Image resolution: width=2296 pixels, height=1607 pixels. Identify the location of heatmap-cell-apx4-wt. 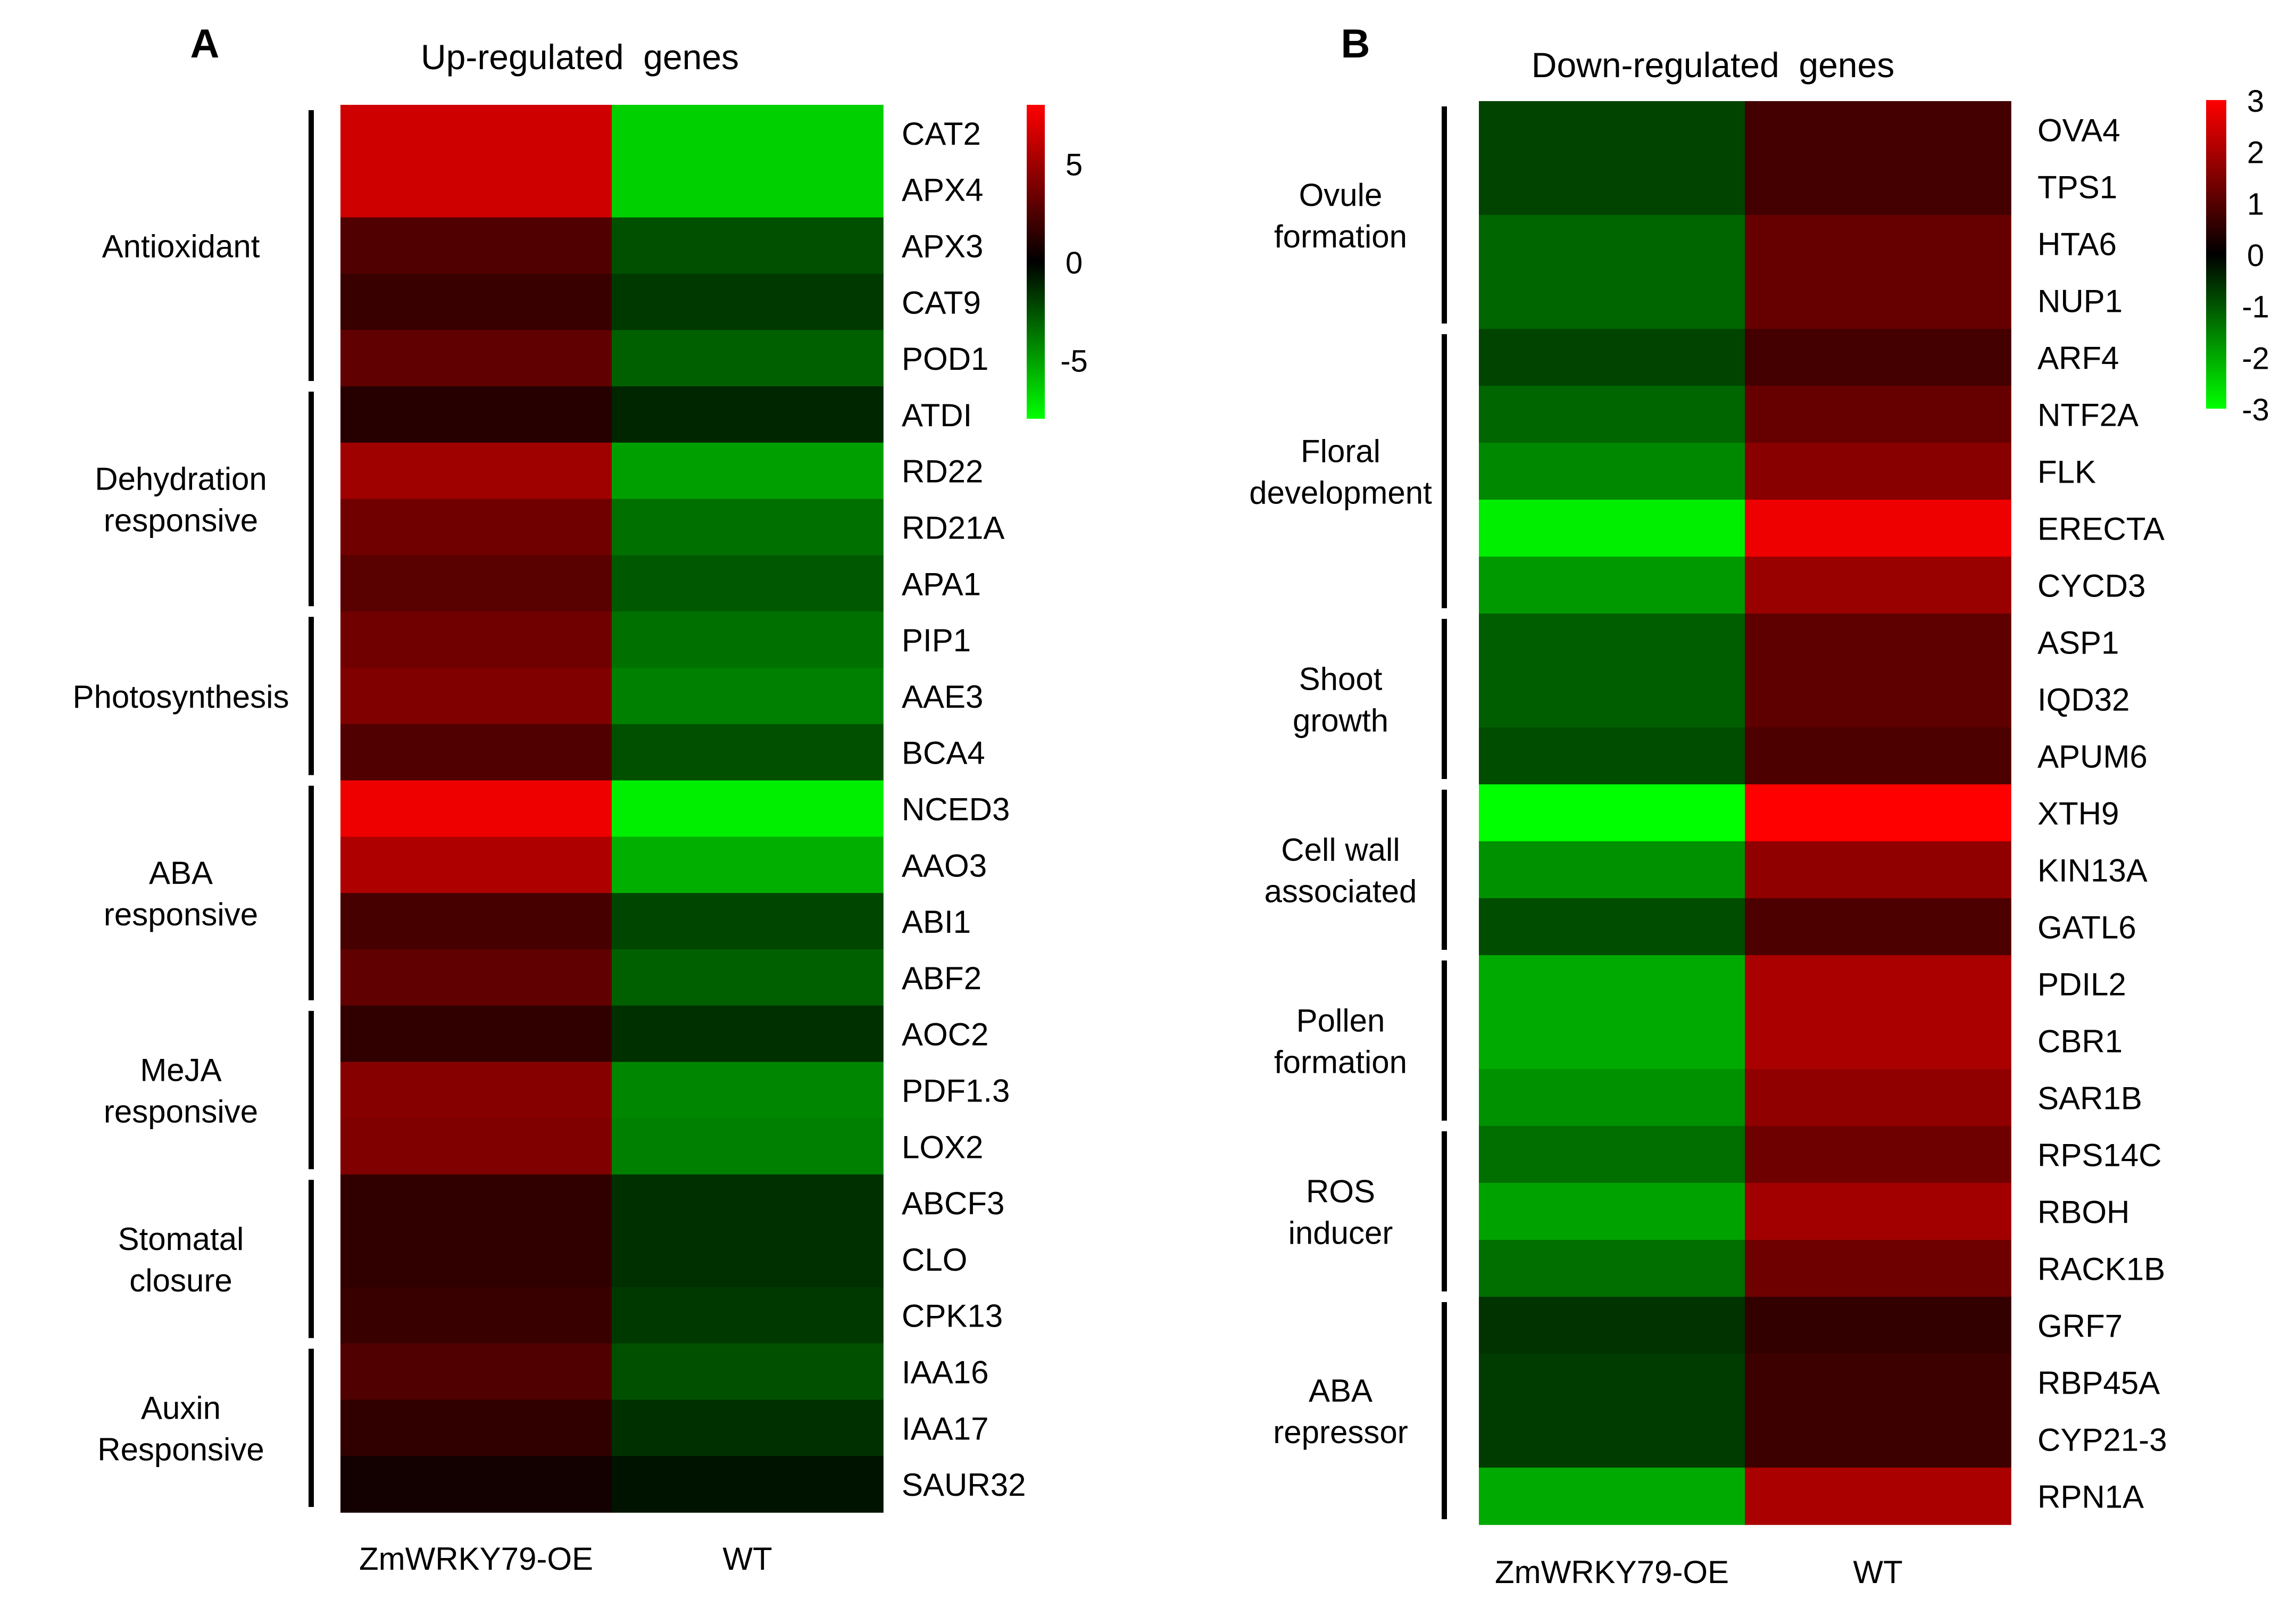
(748, 189).